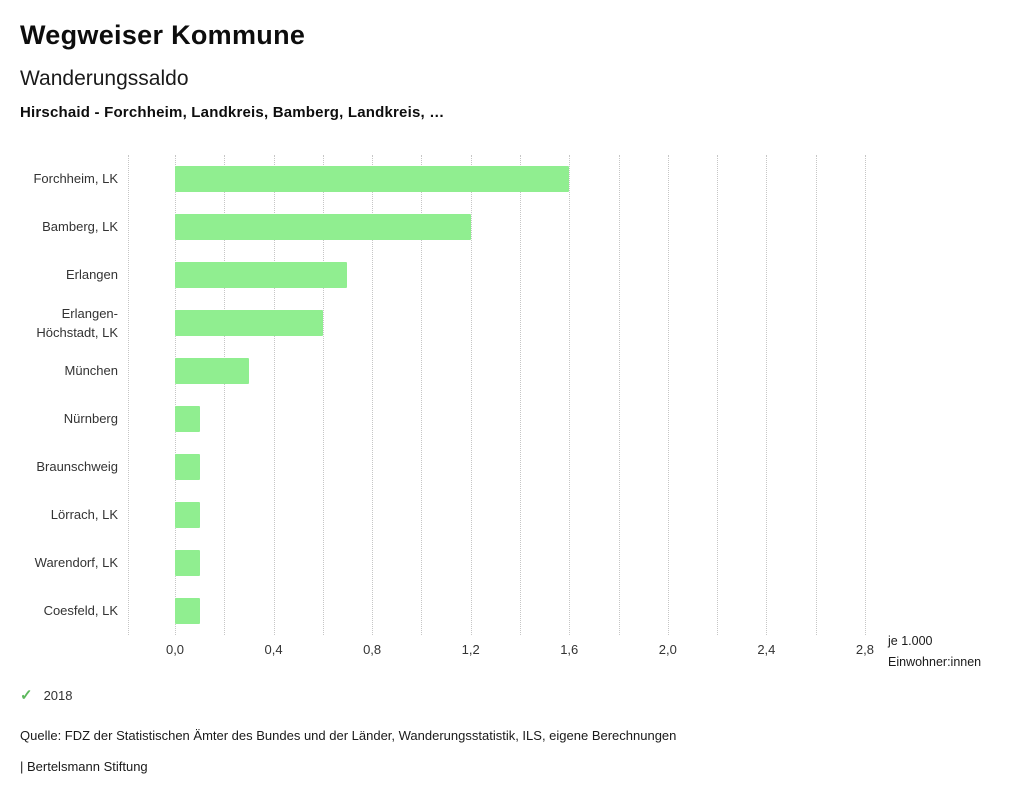 The height and width of the screenshot is (799, 1024). What do you see at coordinates (273, 649) in the screenshot?
I see `x-tick-label: 0,4` at bounding box center [273, 649].